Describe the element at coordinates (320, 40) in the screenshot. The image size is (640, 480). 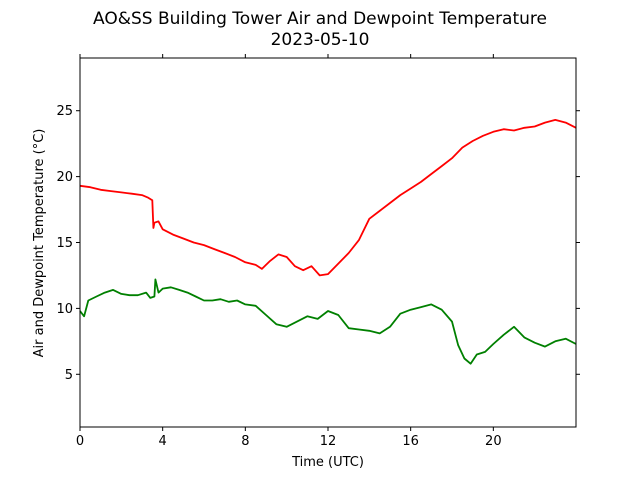
I see `chart-subtitle: 2023-05-10` at that location.